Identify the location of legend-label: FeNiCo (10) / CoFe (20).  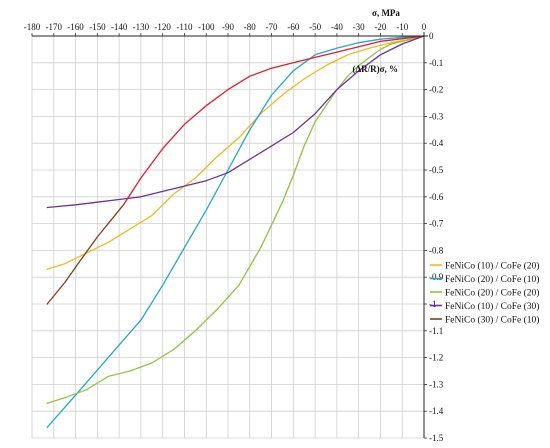
(492, 266).